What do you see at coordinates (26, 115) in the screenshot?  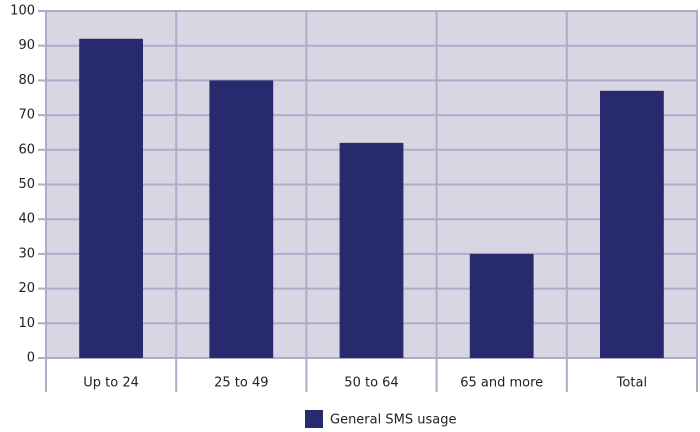 I see `y-tick-label: 70` at bounding box center [26, 115].